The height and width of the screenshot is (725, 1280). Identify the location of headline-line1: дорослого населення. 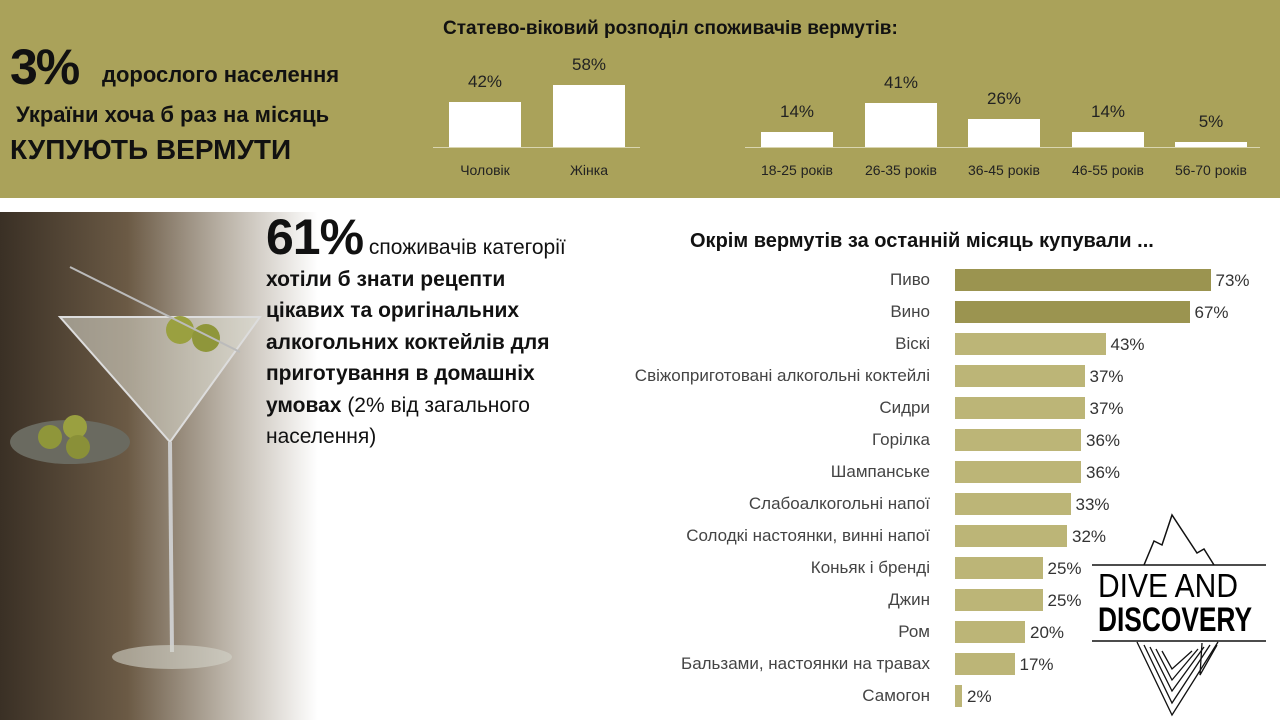
(221, 74).